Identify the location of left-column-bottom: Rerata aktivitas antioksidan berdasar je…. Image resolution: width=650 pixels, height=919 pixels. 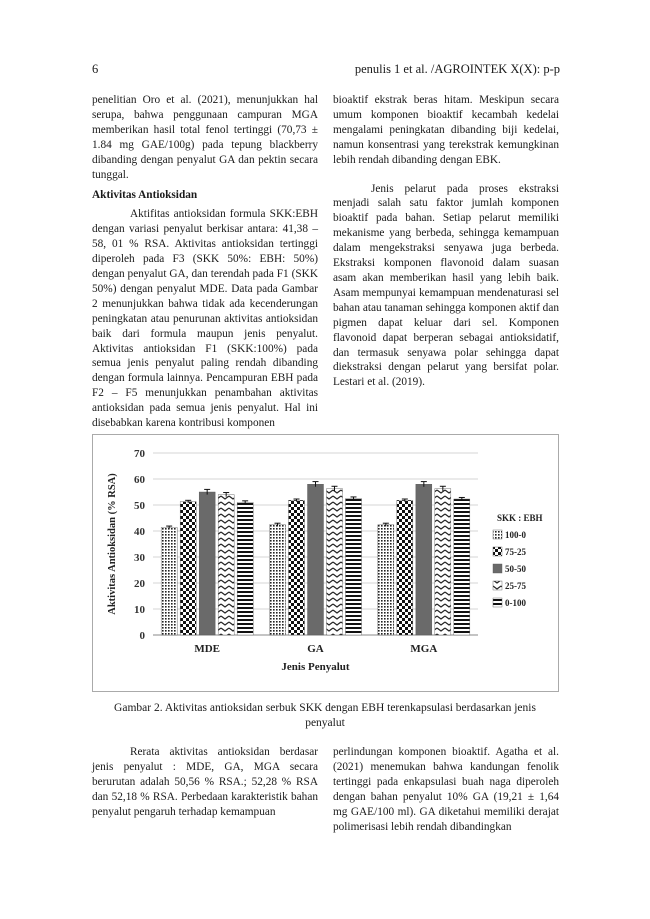
(205, 782).